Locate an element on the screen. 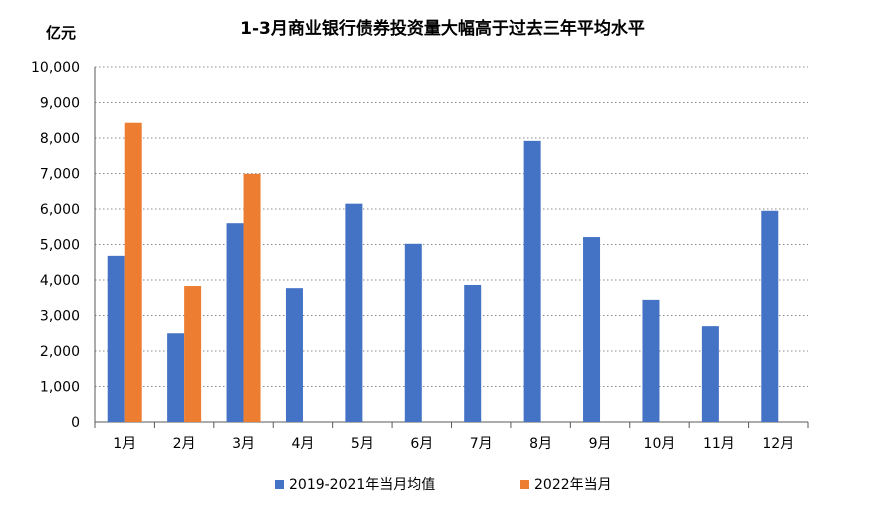 This screenshot has width=885, height=516. y-tick-label: 5,000 is located at coordinates (60, 246).